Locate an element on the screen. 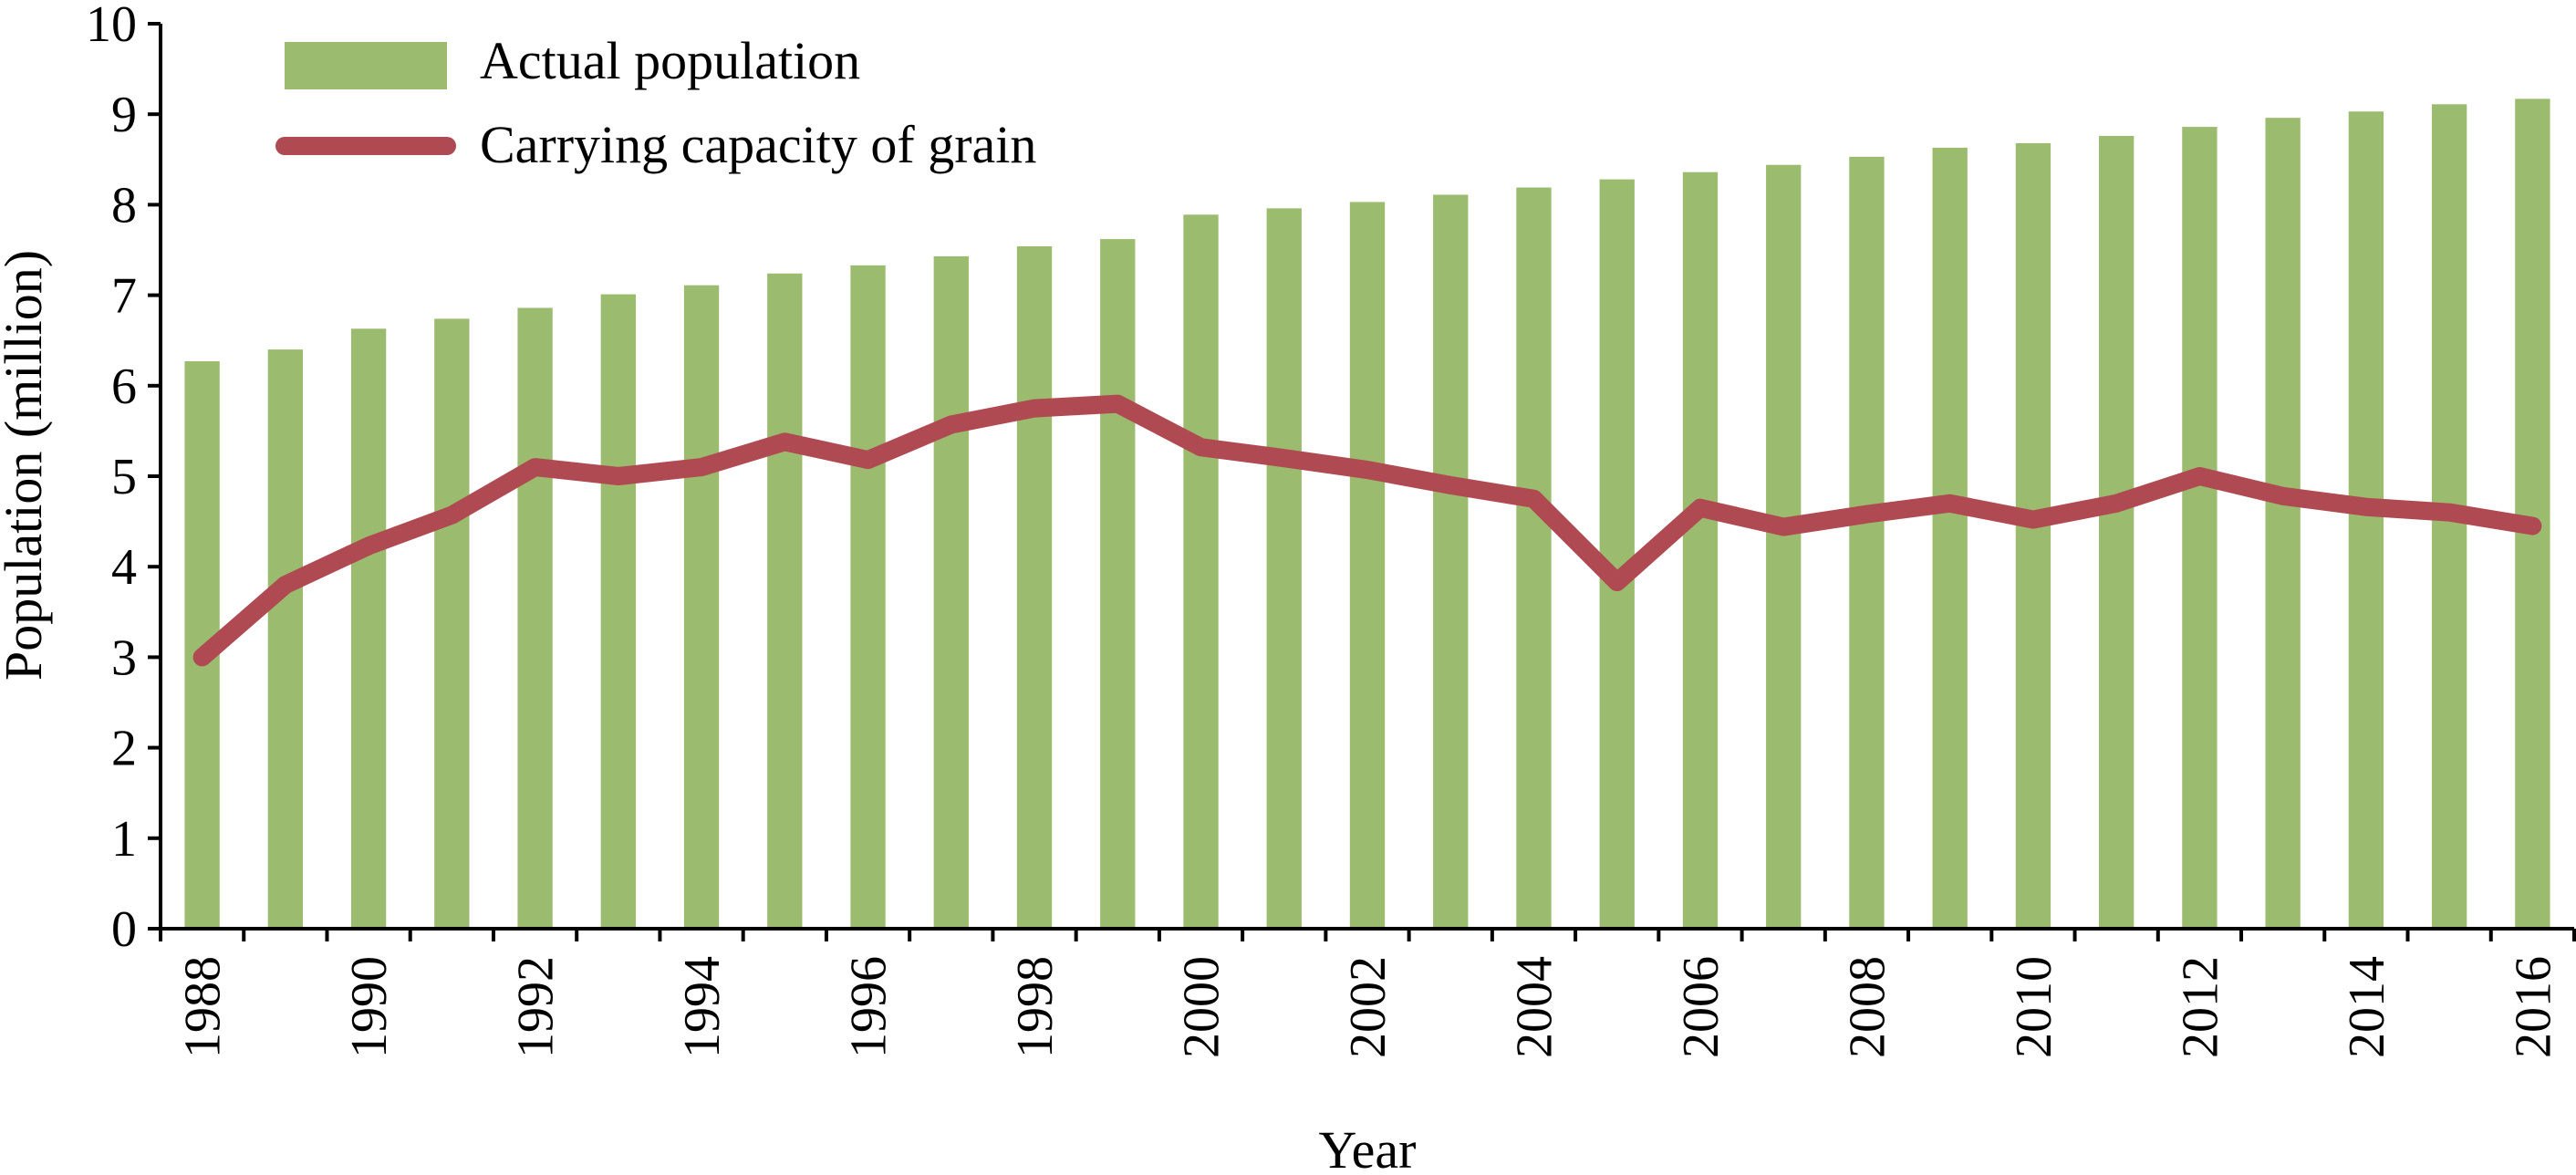 This screenshot has height=1175, width=2576. y-tick-label-9: 9 is located at coordinates (124, 115).